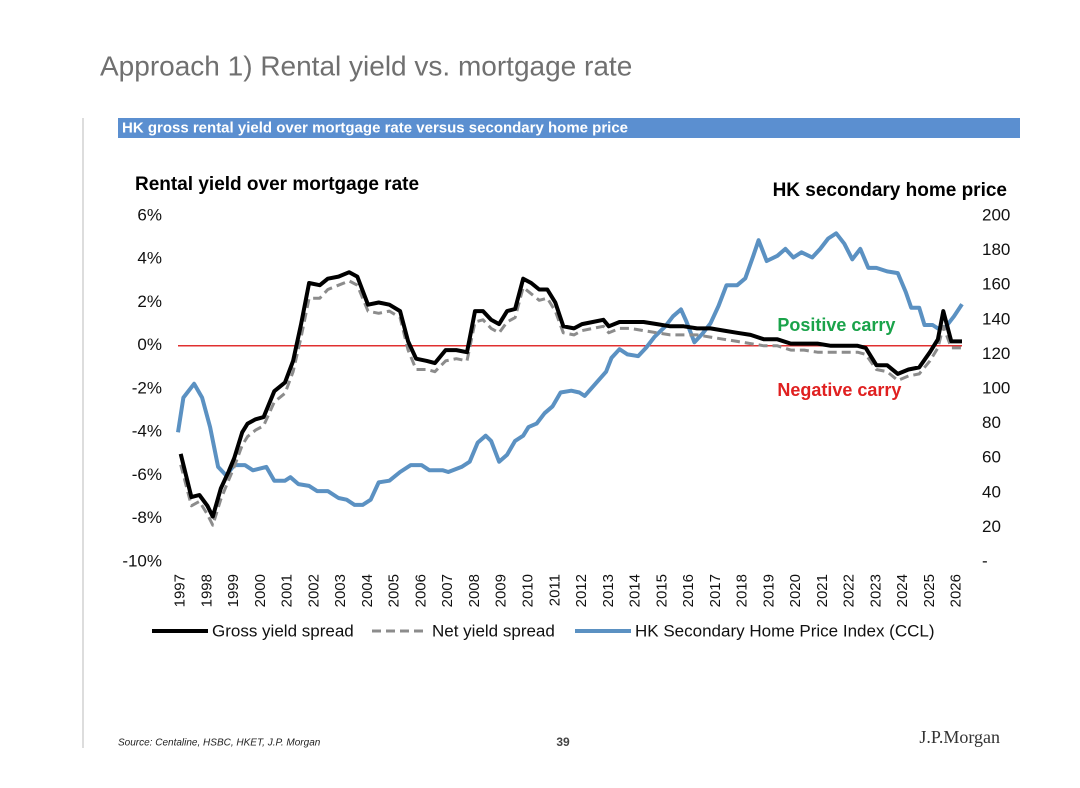  Describe the element at coordinates (493, 630) in the screenshot. I see `legend-label: Net yield spread` at that location.